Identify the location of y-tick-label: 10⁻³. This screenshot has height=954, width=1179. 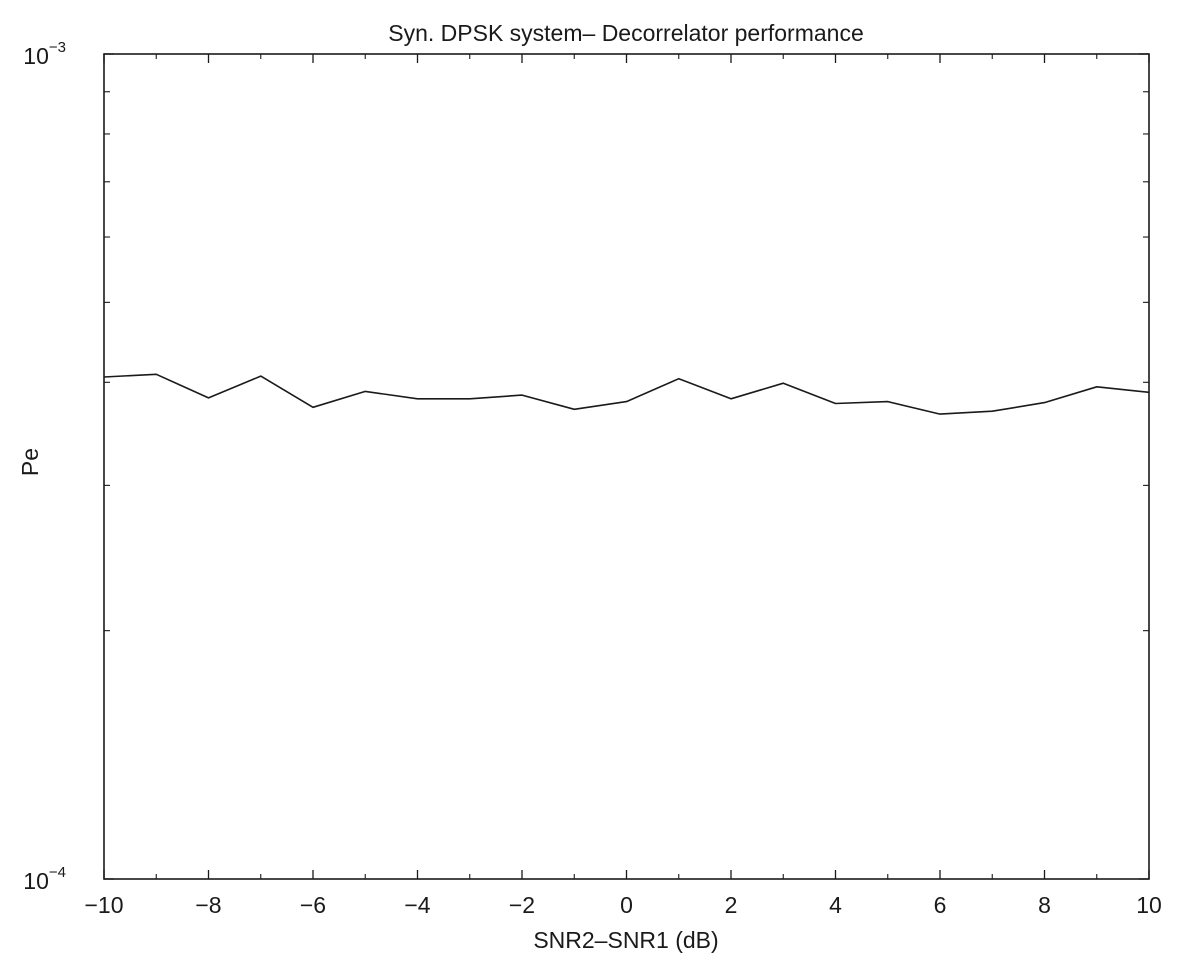
(44, 54).